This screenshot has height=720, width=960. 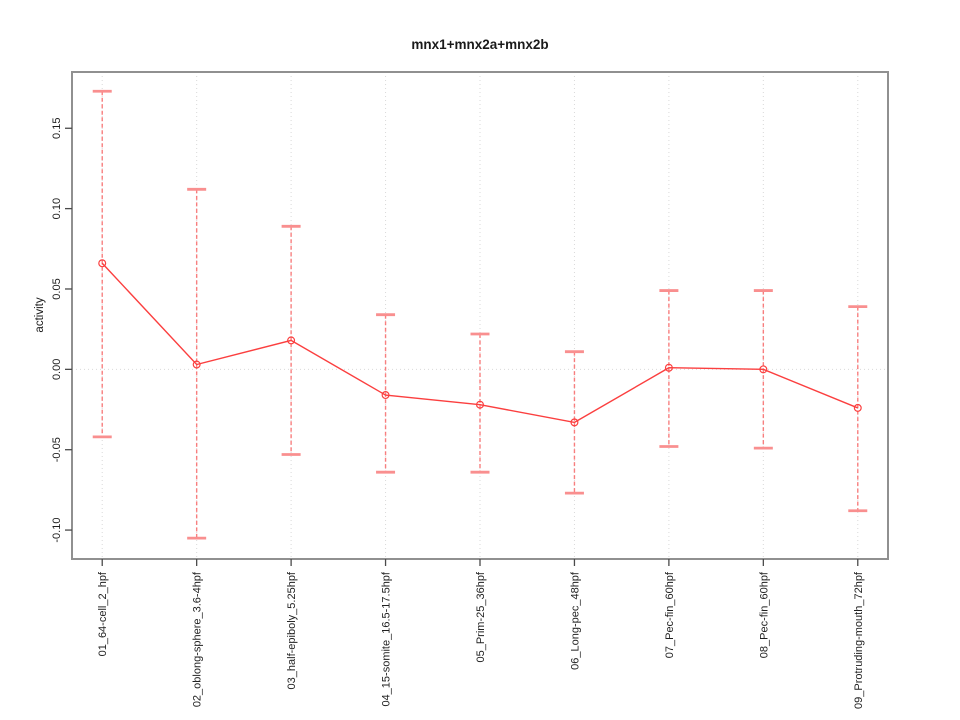 What do you see at coordinates (764, 614) in the screenshot?
I see `x-tick-label: 08_Pec-fin_60hpf` at bounding box center [764, 614].